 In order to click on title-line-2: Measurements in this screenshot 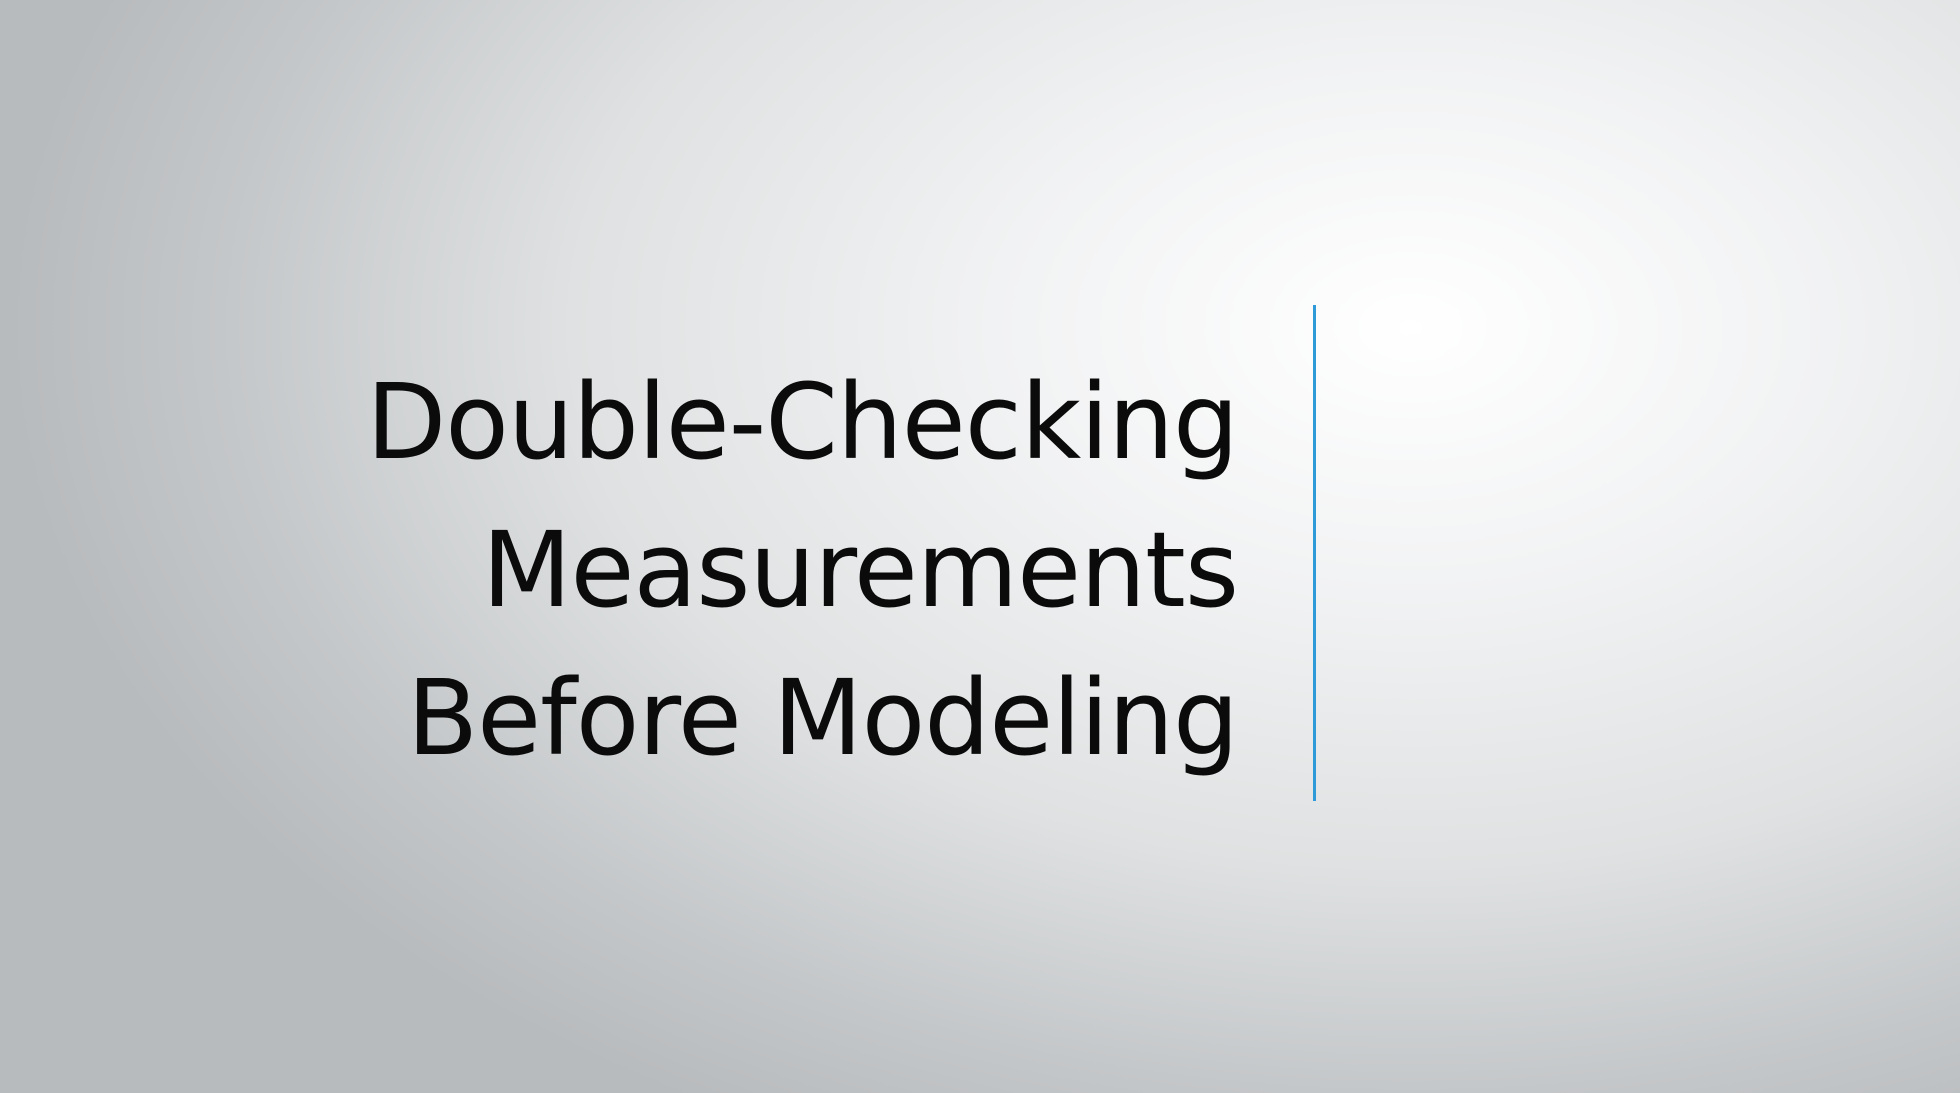, I will do `click(860, 570)`.